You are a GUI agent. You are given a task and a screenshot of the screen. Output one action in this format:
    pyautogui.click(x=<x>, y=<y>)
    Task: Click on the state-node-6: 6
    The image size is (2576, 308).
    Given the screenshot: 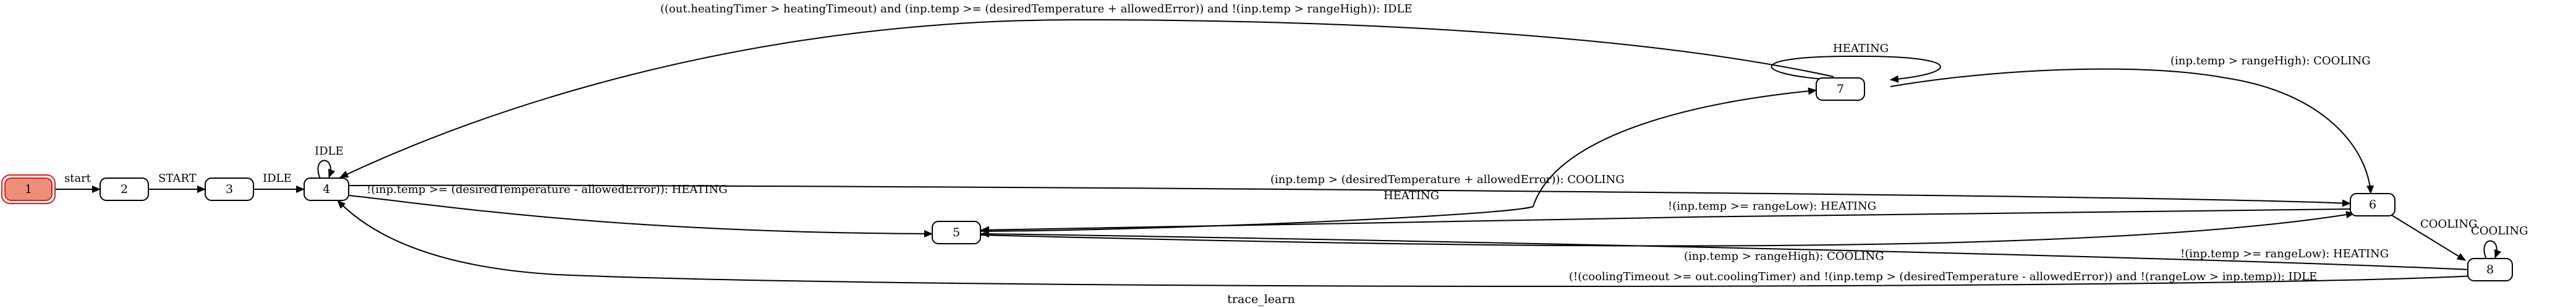 What is the action you would take?
    pyautogui.click(x=2372, y=204)
    